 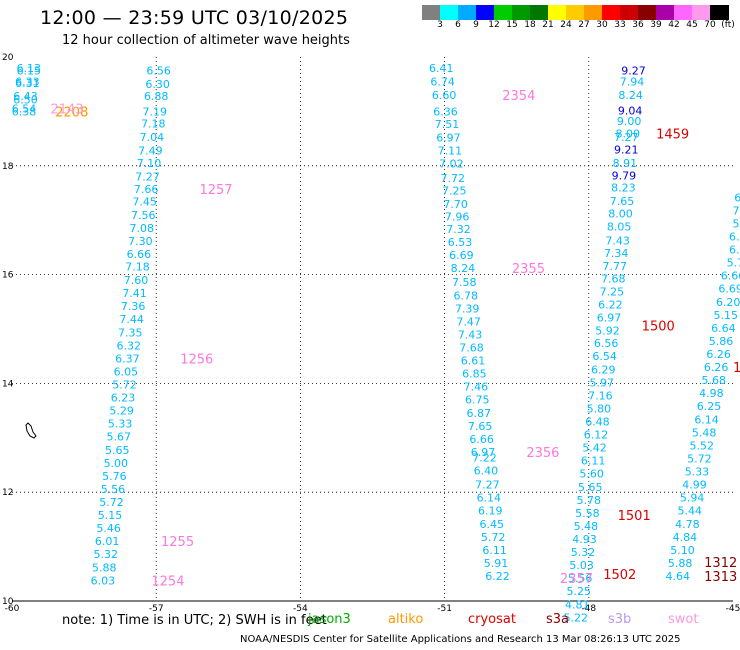 I want to click on page-title: 12:00 — 23:59 UTC 03/10/2025, so click(x=194, y=18).